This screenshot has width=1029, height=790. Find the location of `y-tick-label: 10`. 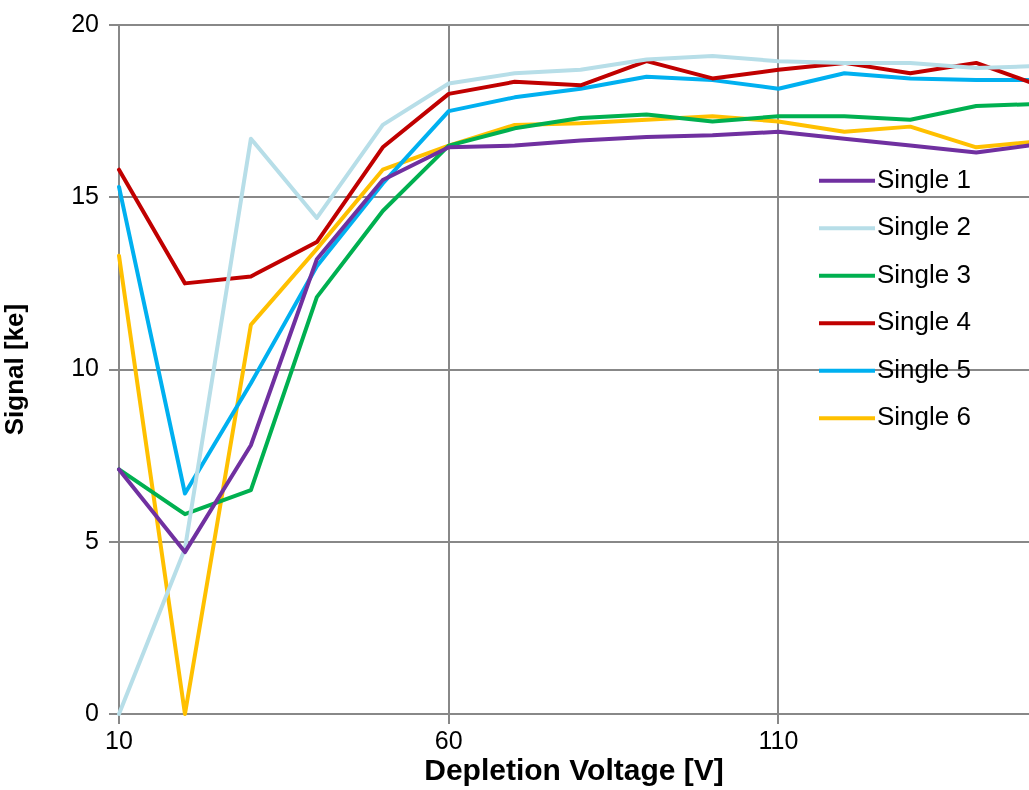

y-tick-label: 10 is located at coordinates (85, 367).